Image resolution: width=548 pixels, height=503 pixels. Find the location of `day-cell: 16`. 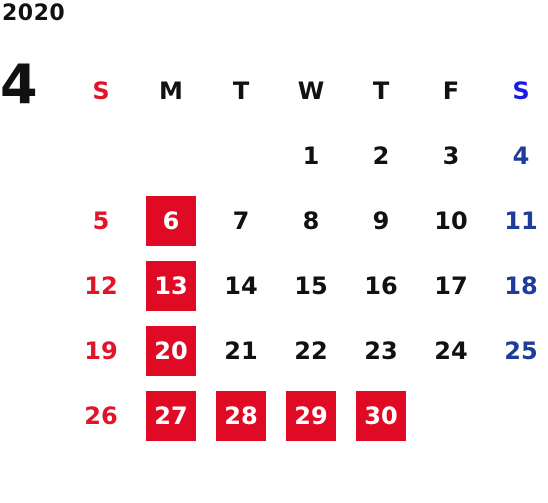

day-cell: 16 is located at coordinates (381, 285).